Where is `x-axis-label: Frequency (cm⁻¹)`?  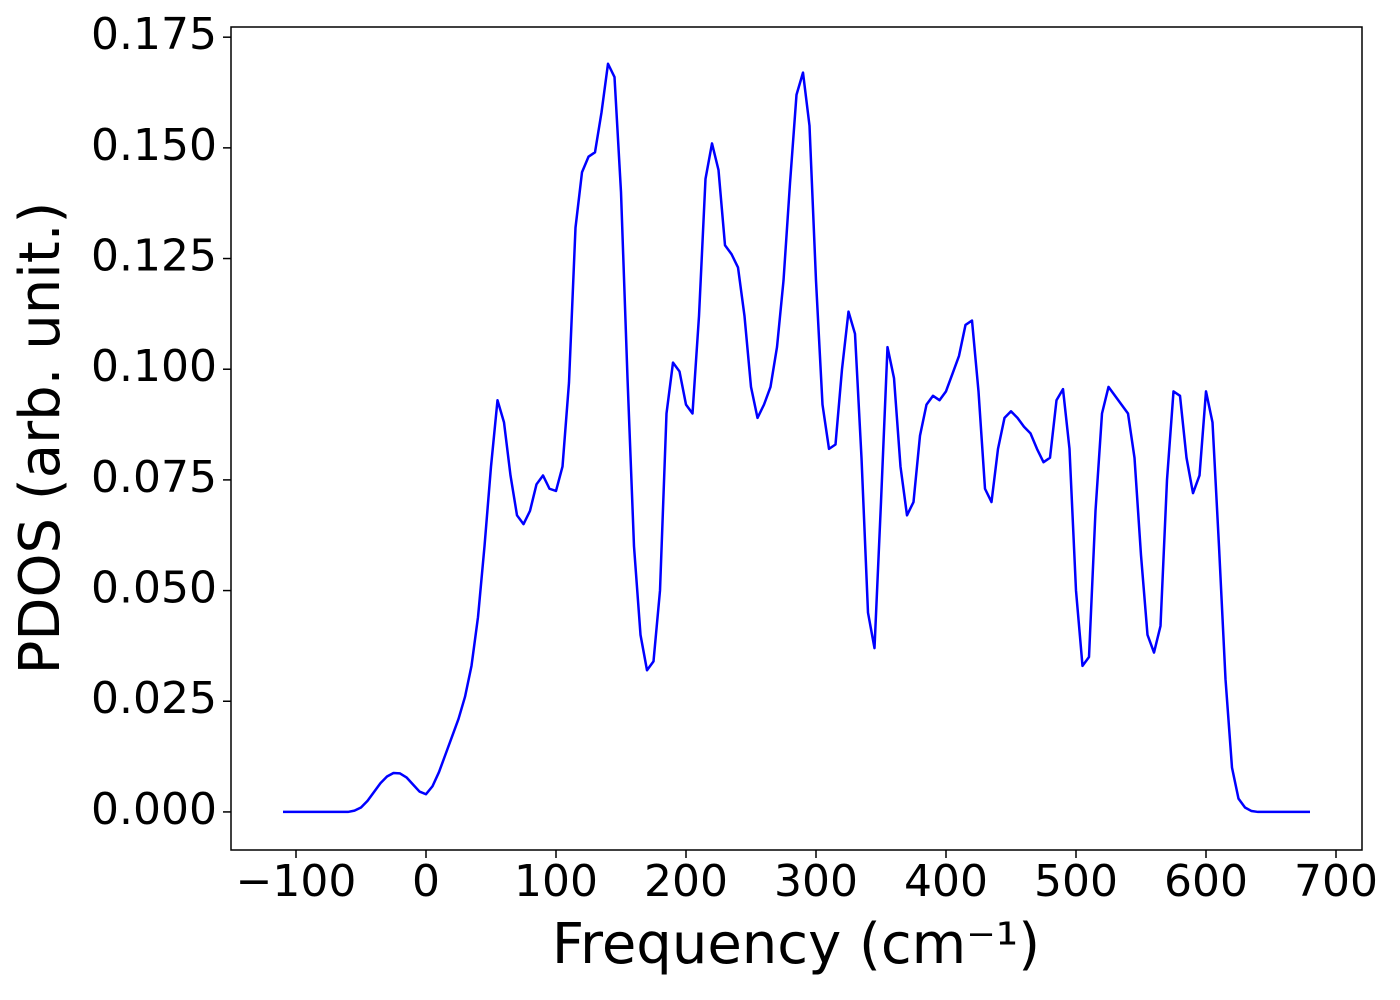
x-axis-label: Frequency (cm⁻¹) is located at coordinates (796, 944).